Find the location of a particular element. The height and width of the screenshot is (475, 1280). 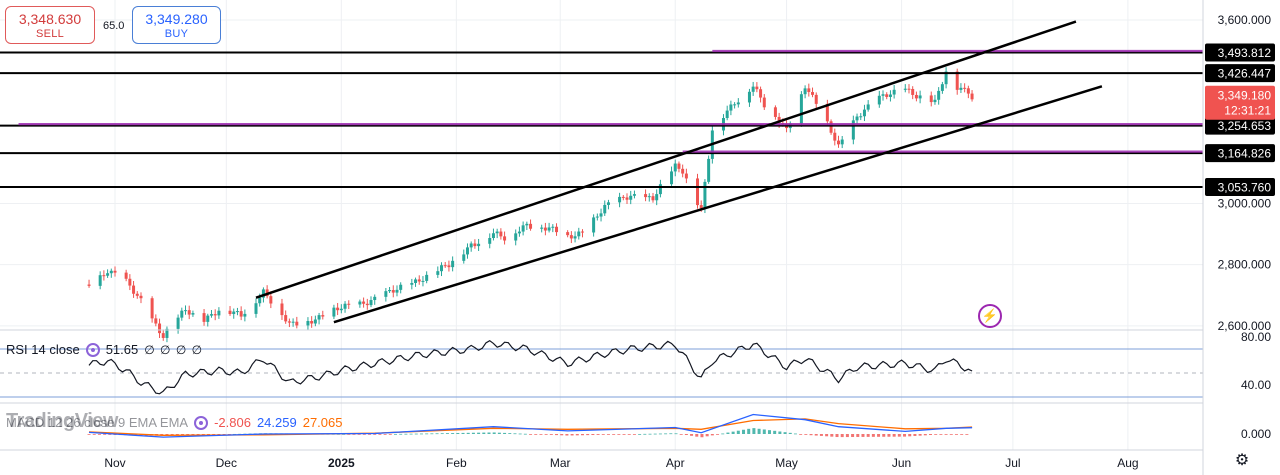

rsi-settings-icon is located at coordinates (92, 349).